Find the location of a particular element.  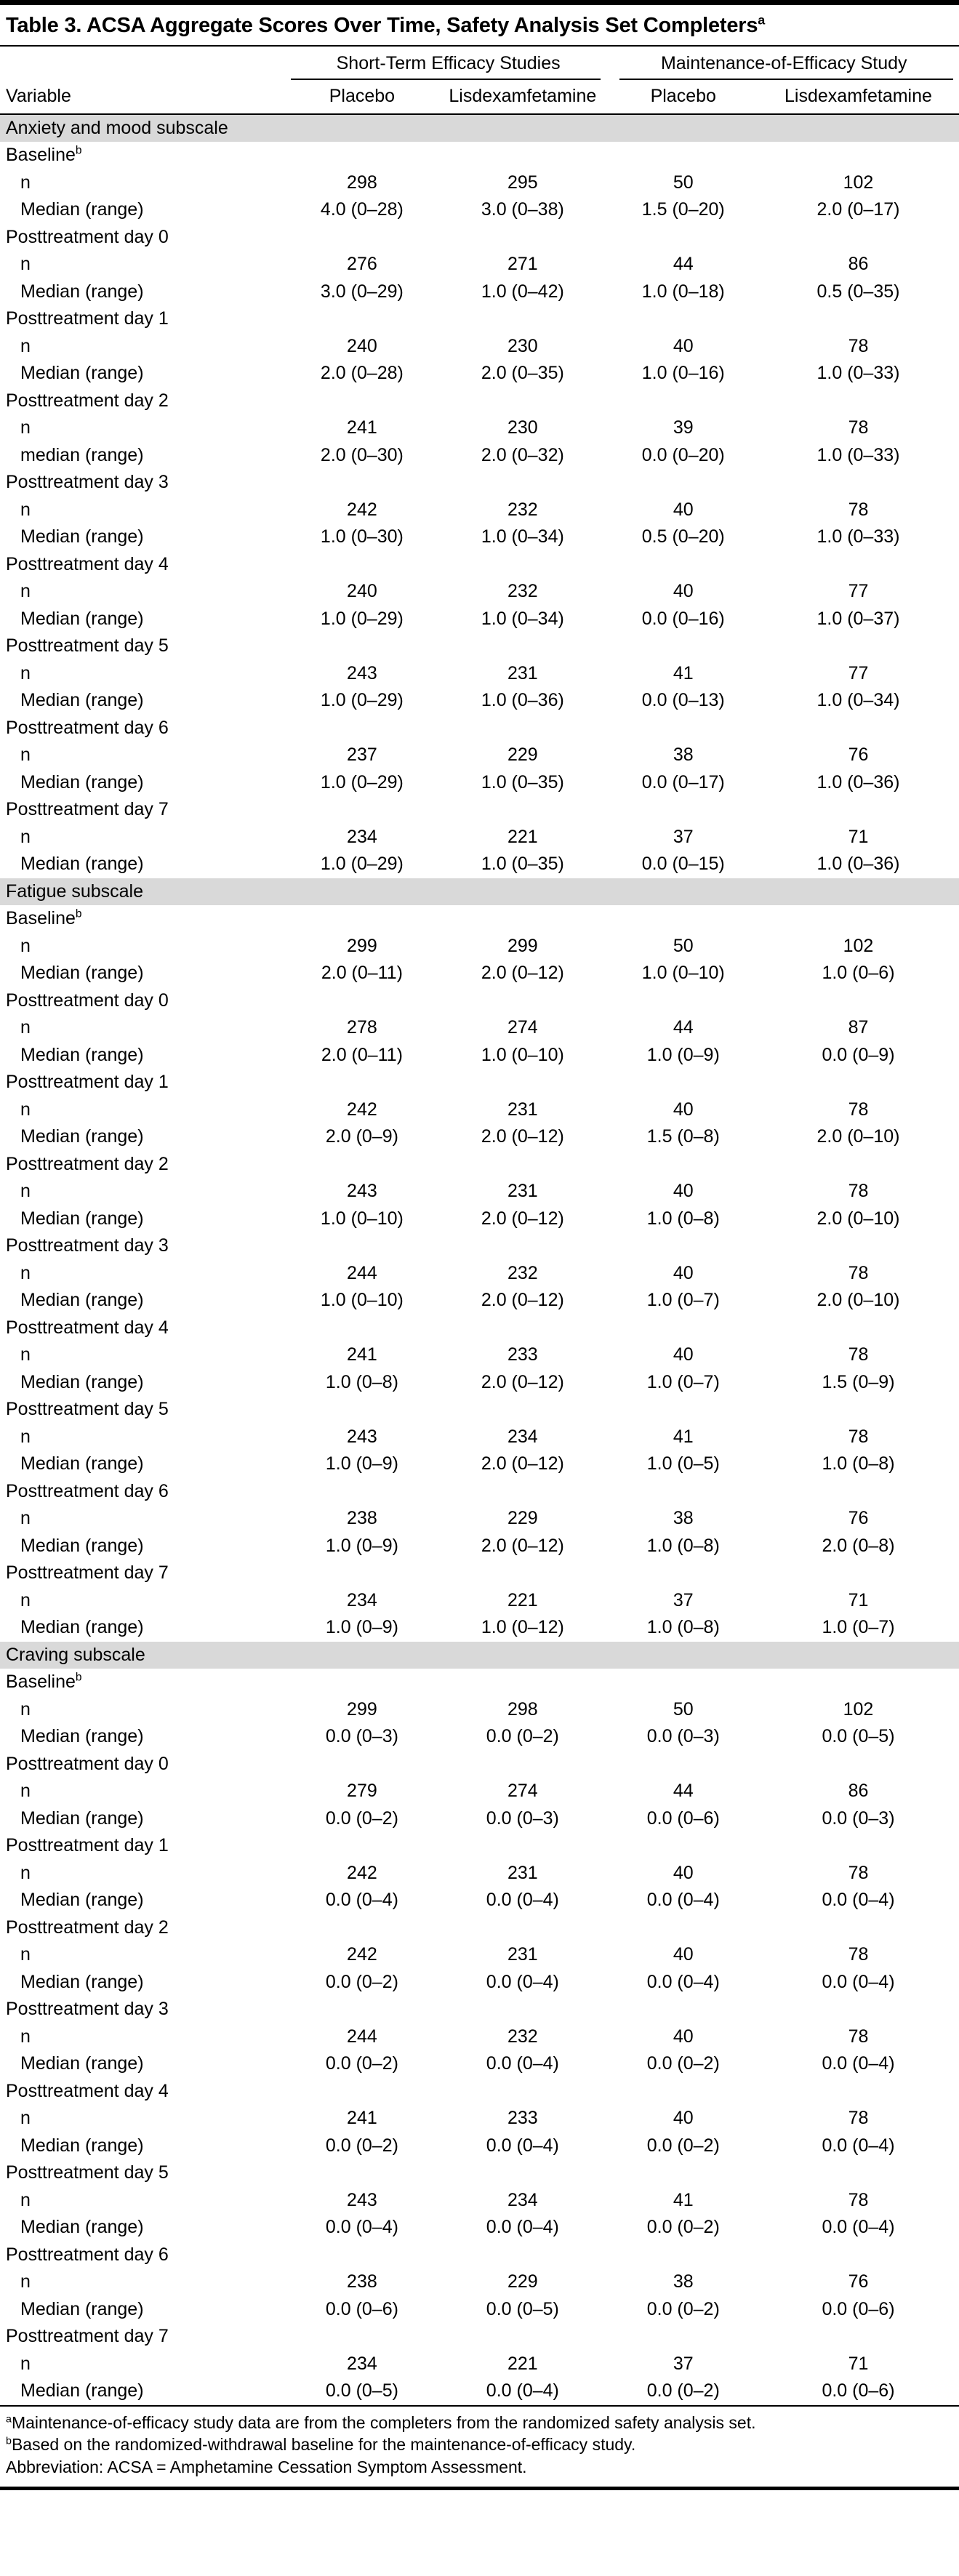

cell-value: 278 is located at coordinates (362, 1027).